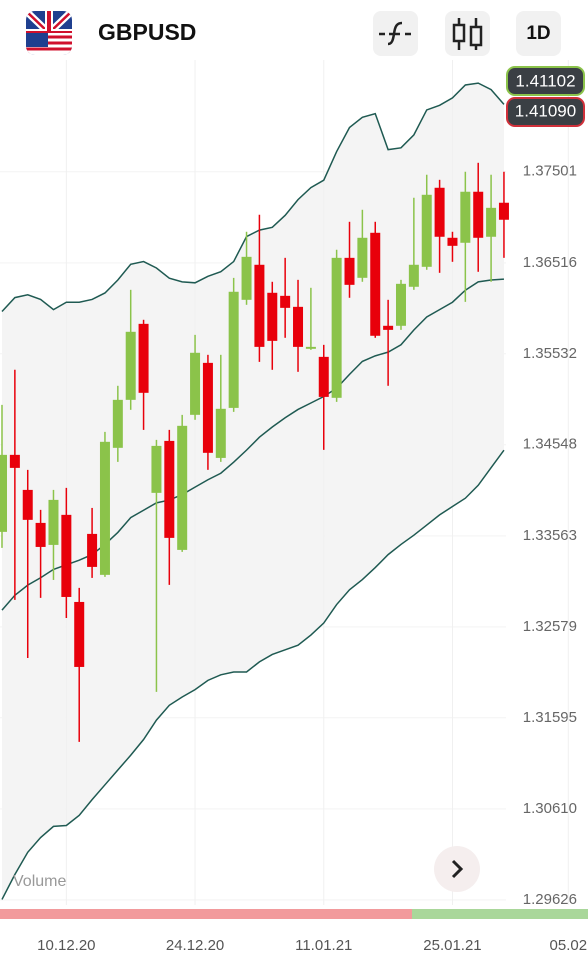  I want to click on bid-price: 1.41090, so click(545, 110).